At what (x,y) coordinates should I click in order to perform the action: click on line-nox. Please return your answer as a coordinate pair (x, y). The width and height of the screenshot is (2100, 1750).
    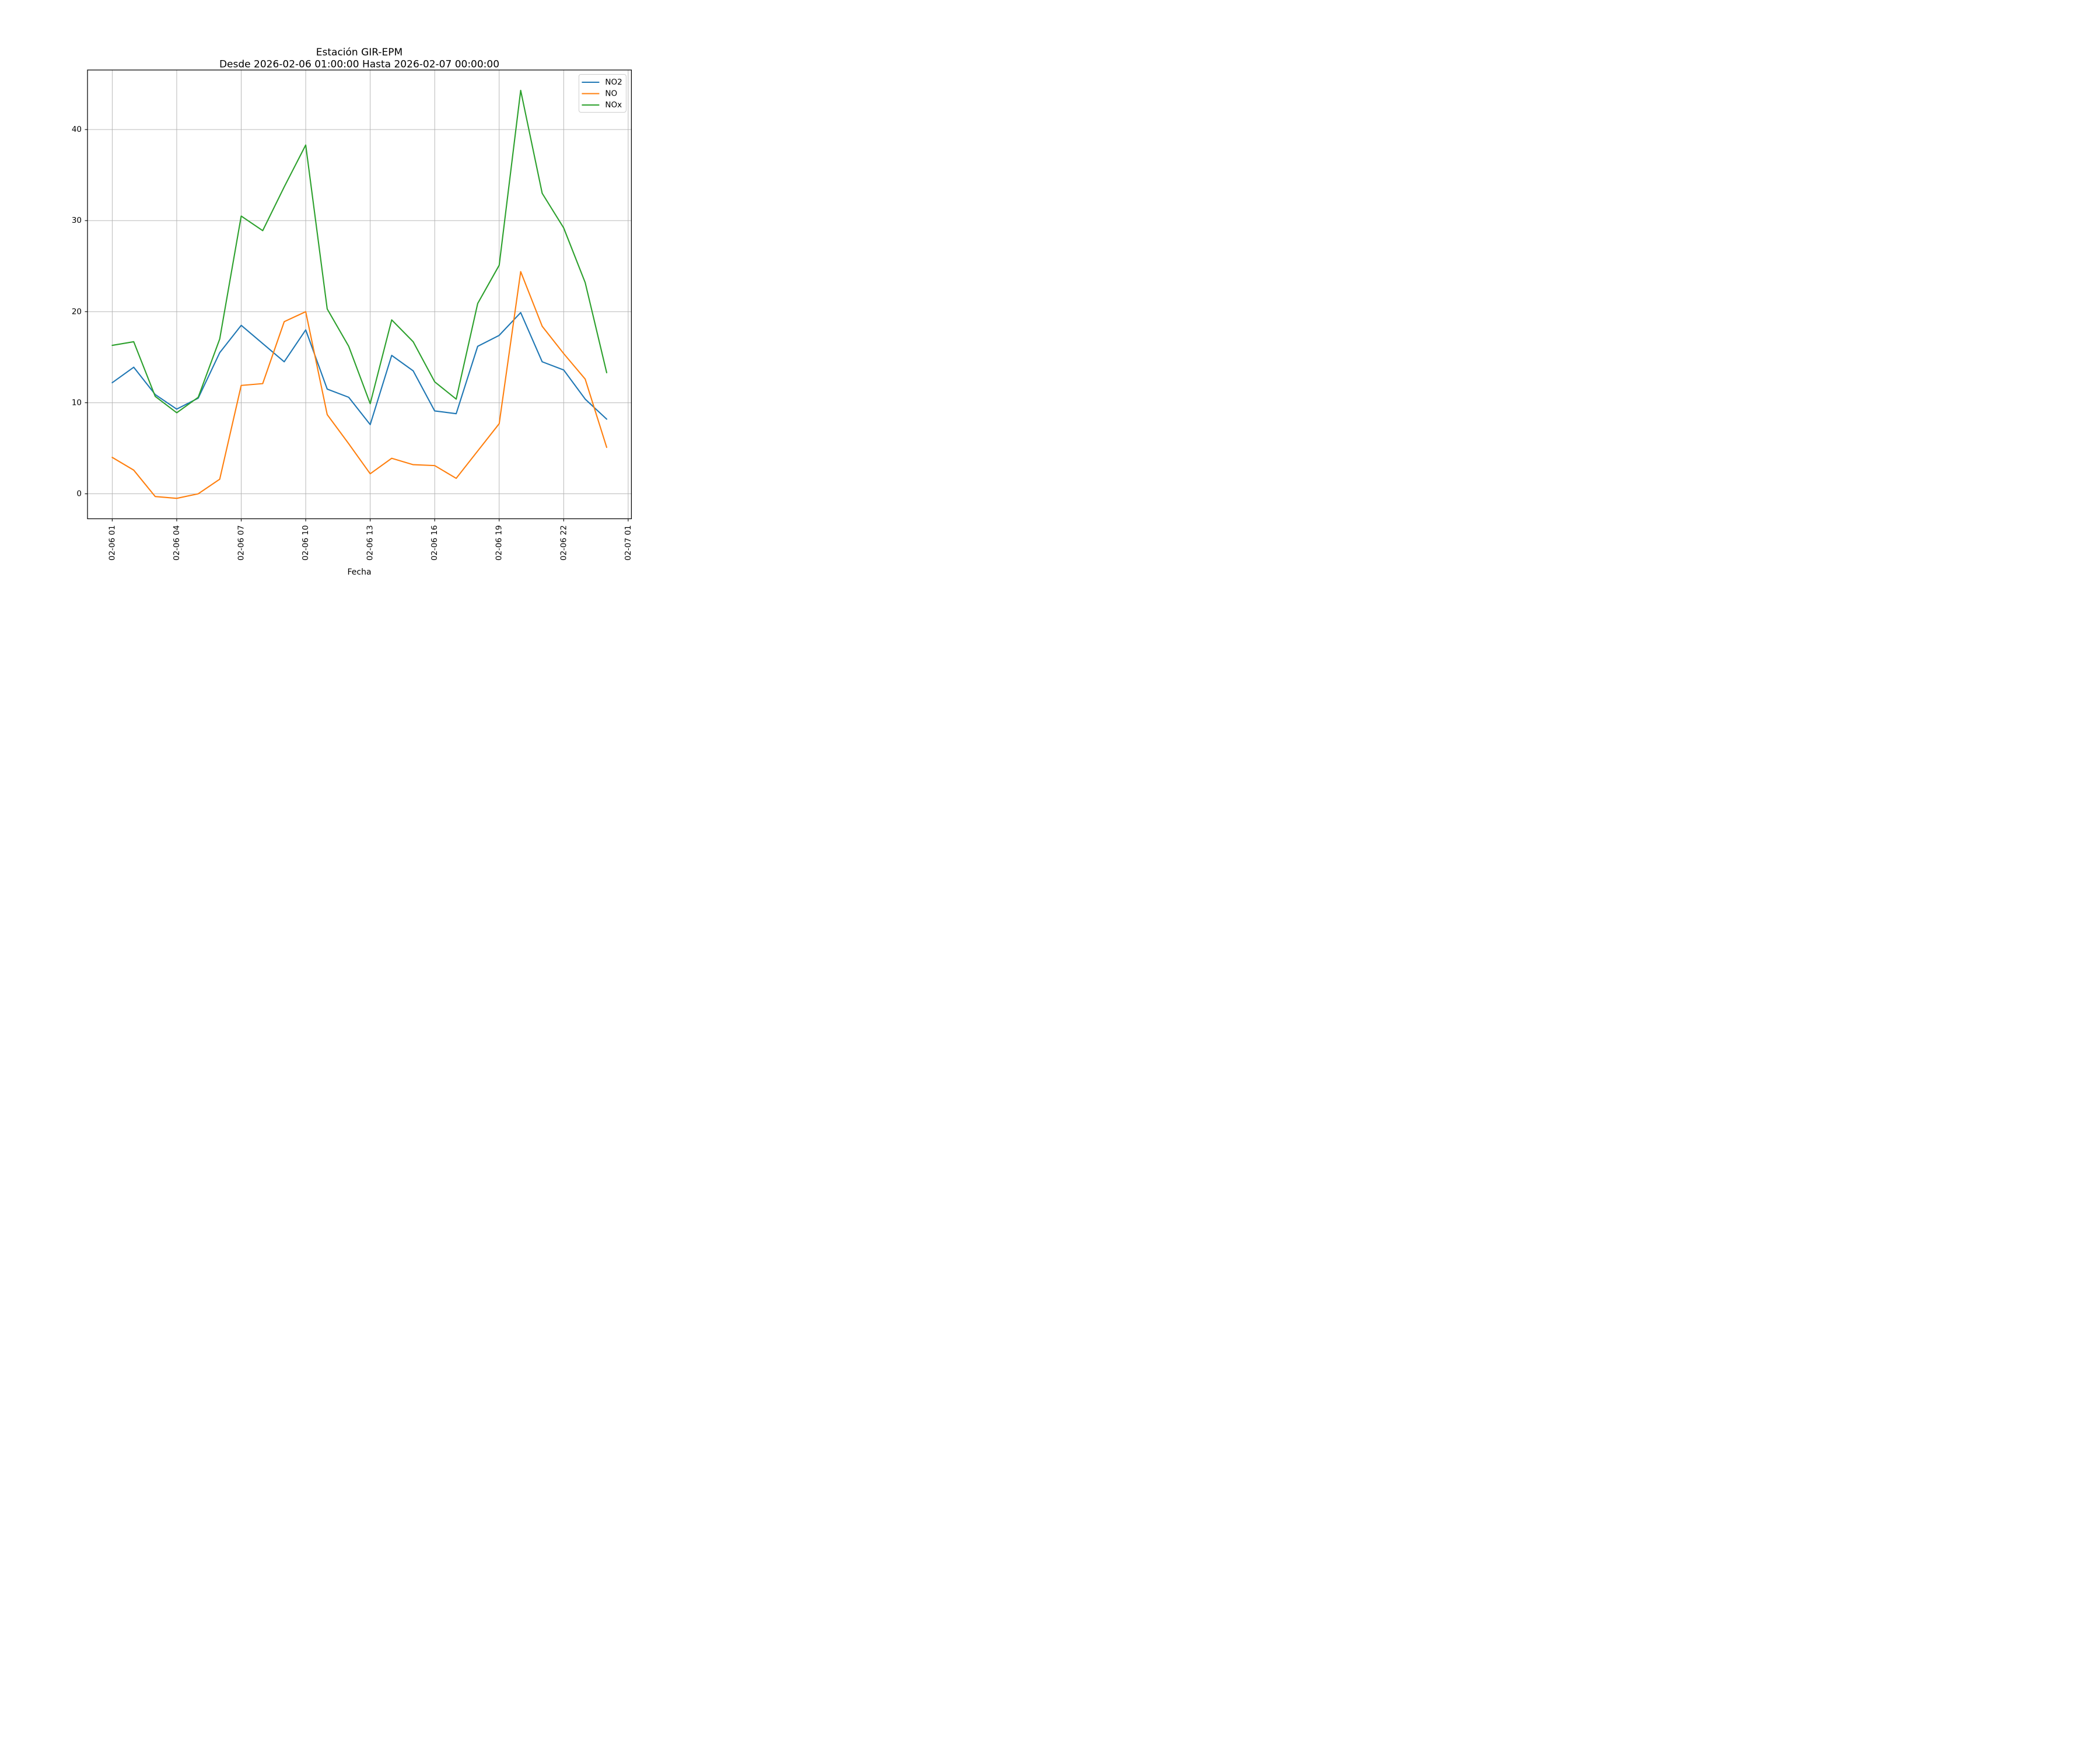
    Looking at the image, I should click on (359, 251).